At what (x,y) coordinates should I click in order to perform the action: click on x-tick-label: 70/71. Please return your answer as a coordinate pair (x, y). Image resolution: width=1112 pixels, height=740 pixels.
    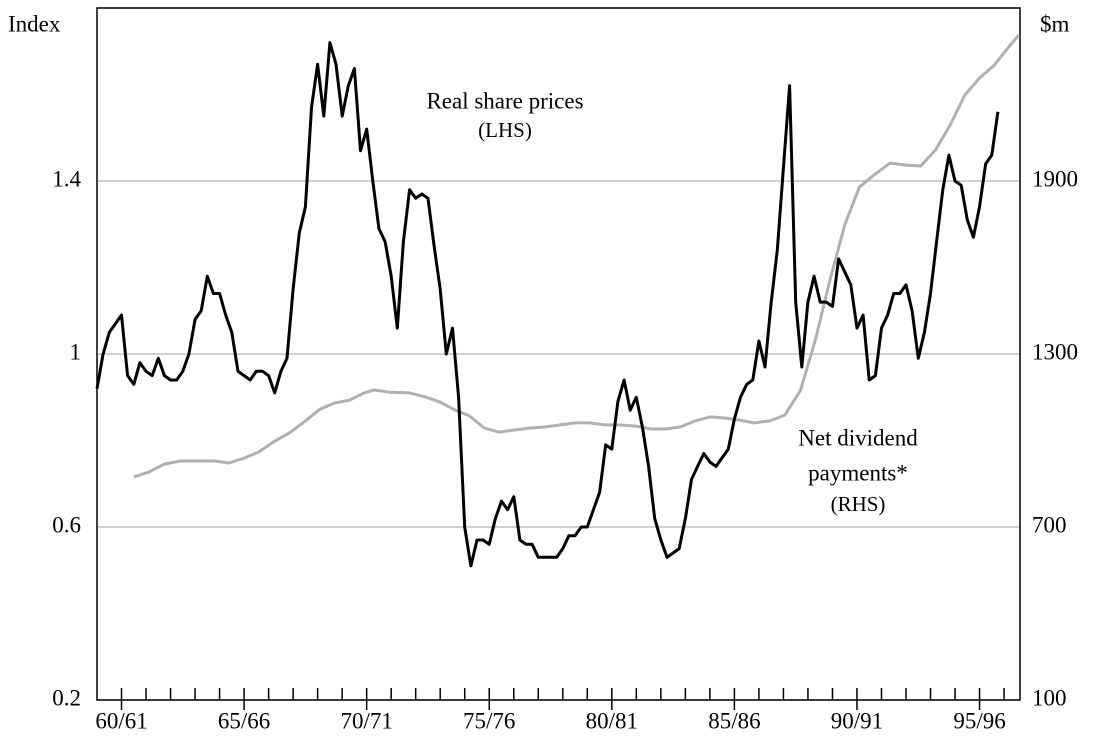
    Looking at the image, I should click on (366, 720).